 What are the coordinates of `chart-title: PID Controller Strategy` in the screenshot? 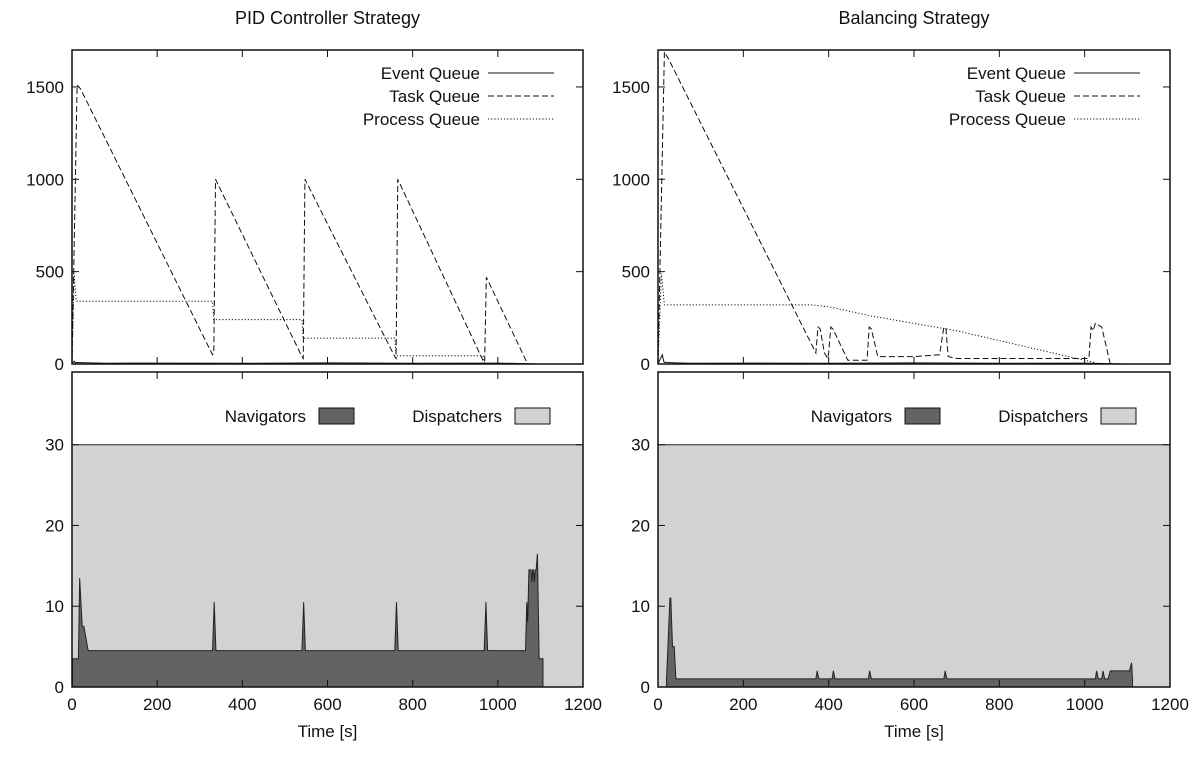 It's located at (327, 18).